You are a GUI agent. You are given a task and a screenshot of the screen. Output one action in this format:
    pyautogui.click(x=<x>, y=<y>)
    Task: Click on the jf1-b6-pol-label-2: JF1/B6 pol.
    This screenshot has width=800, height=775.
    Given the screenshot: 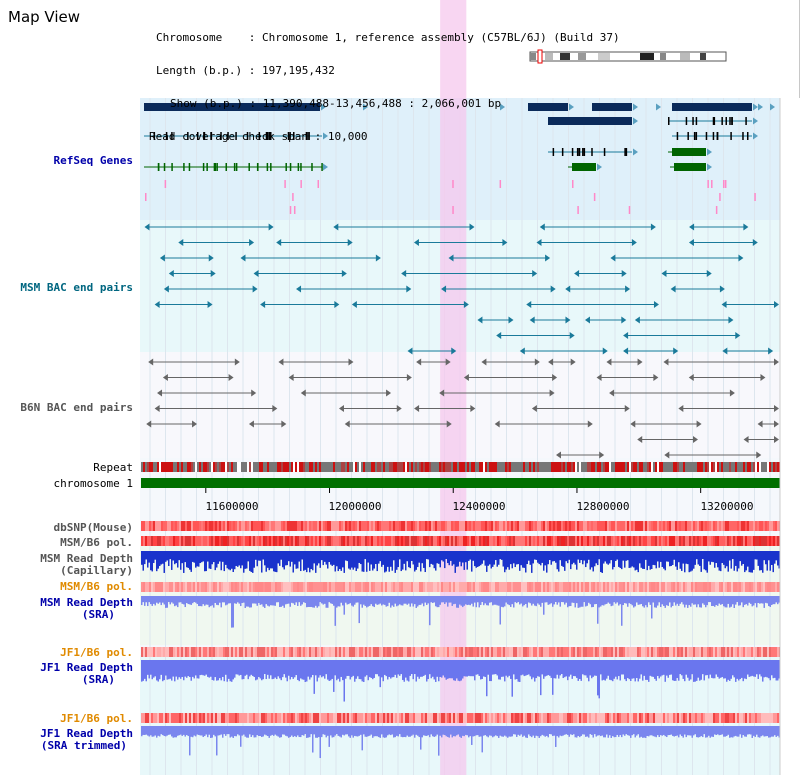 What is the action you would take?
    pyautogui.click(x=96, y=718)
    